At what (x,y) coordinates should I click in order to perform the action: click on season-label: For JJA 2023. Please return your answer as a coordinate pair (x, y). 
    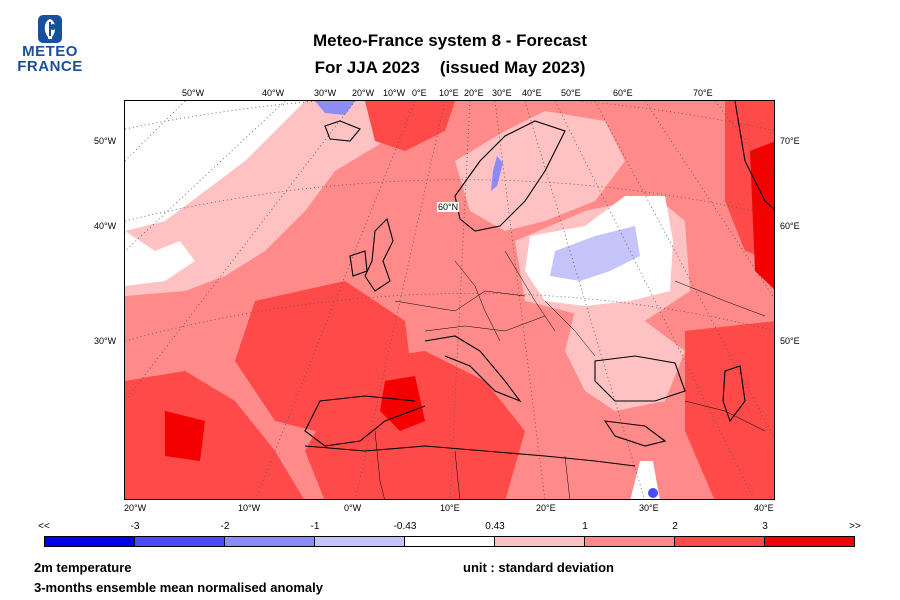
    Looking at the image, I should click on (367, 67).